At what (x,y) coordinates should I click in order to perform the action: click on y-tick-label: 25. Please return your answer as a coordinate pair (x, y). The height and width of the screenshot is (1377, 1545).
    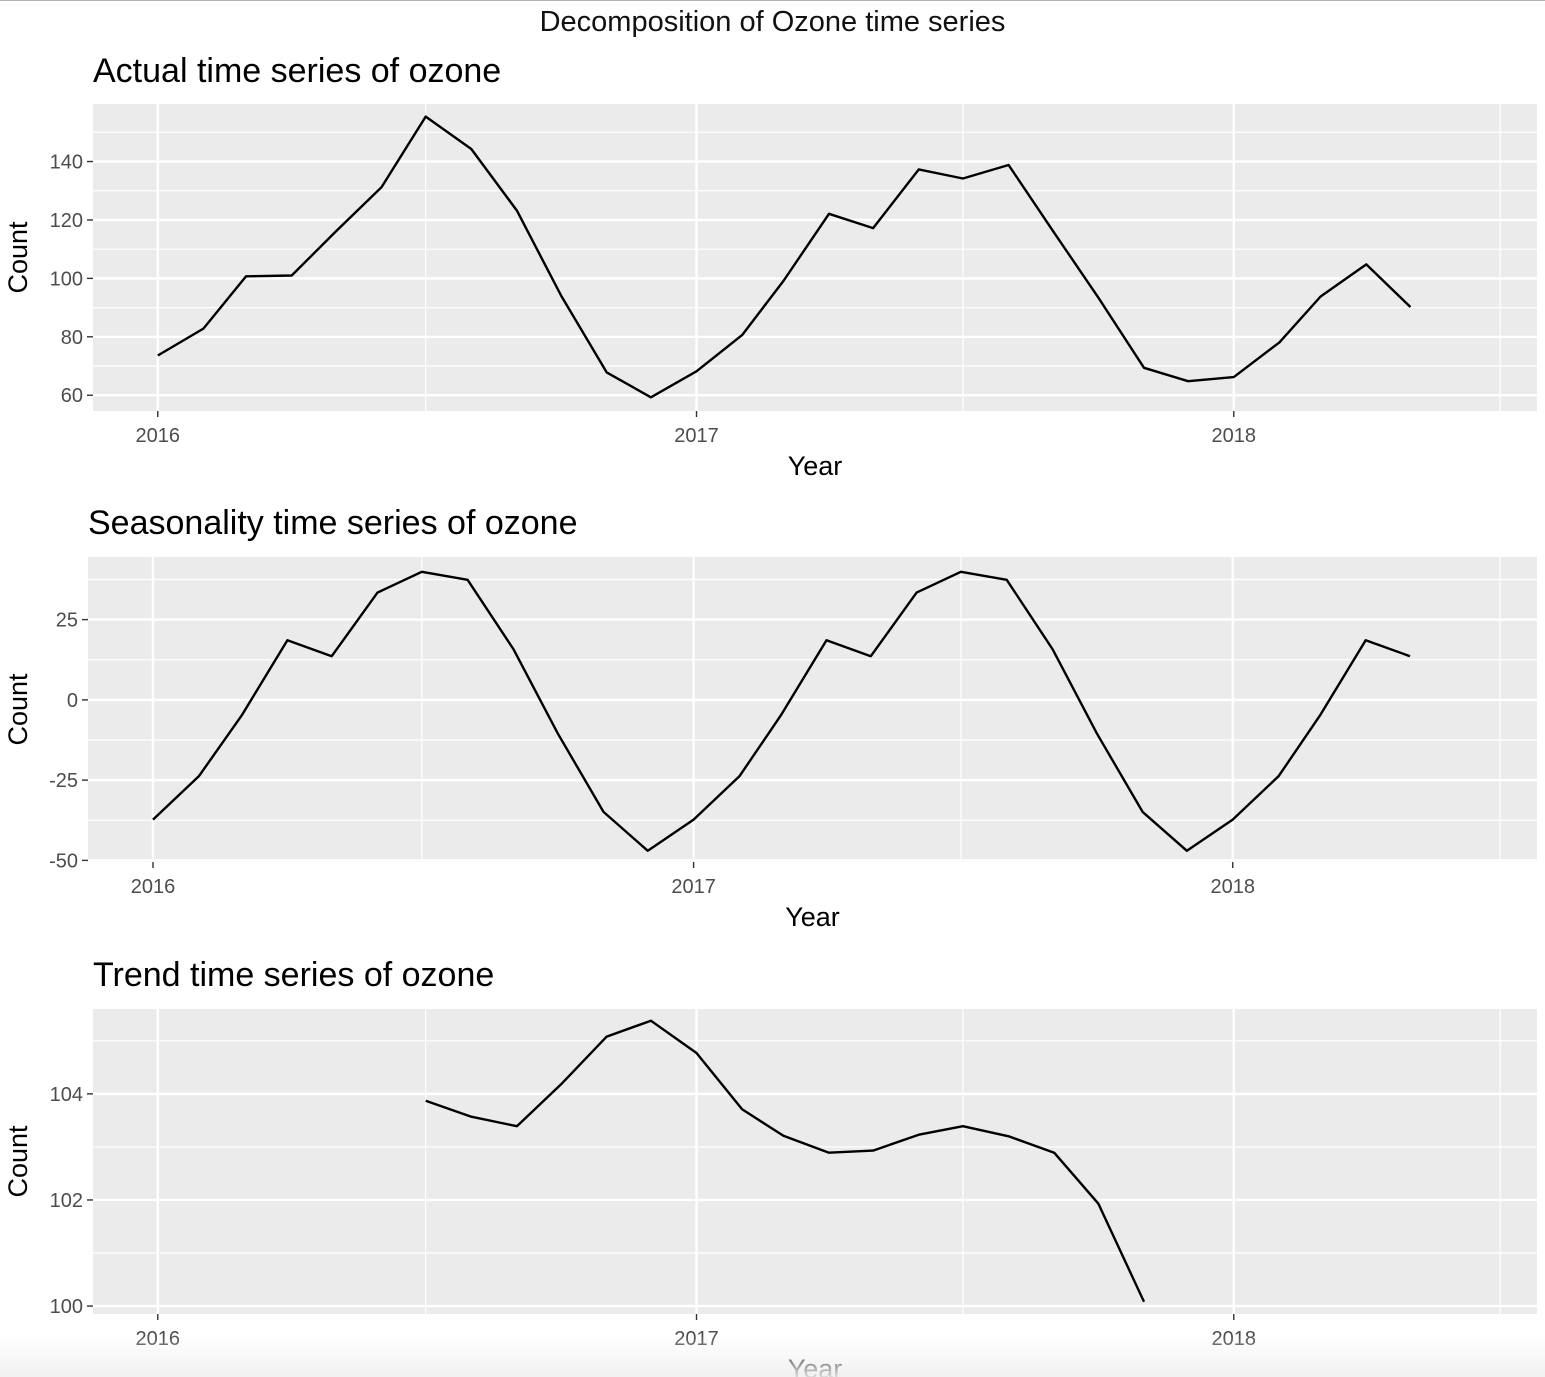
    Looking at the image, I should click on (67, 621).